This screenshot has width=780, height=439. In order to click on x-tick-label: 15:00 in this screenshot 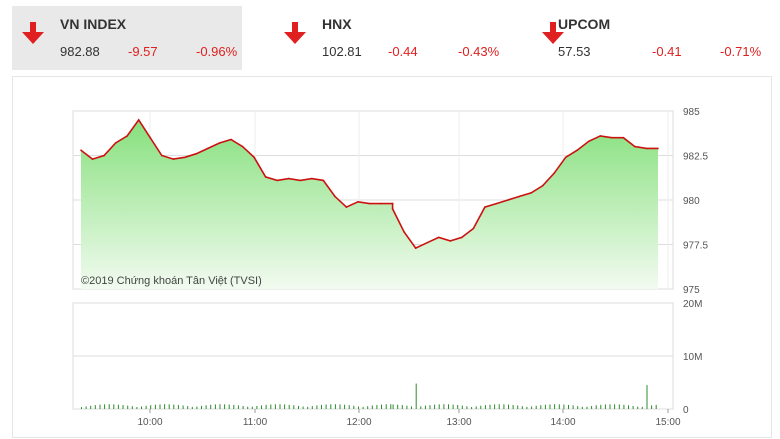, I will do `click(667, 422)`.